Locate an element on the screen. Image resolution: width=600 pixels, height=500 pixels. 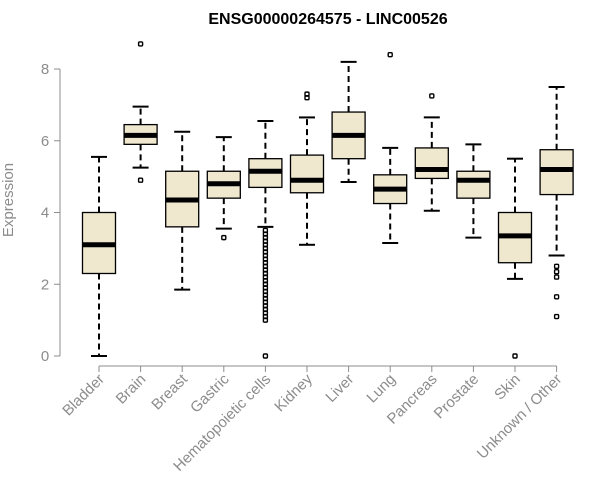
y-tick-label: 4 is located at coordinates (45, 213).